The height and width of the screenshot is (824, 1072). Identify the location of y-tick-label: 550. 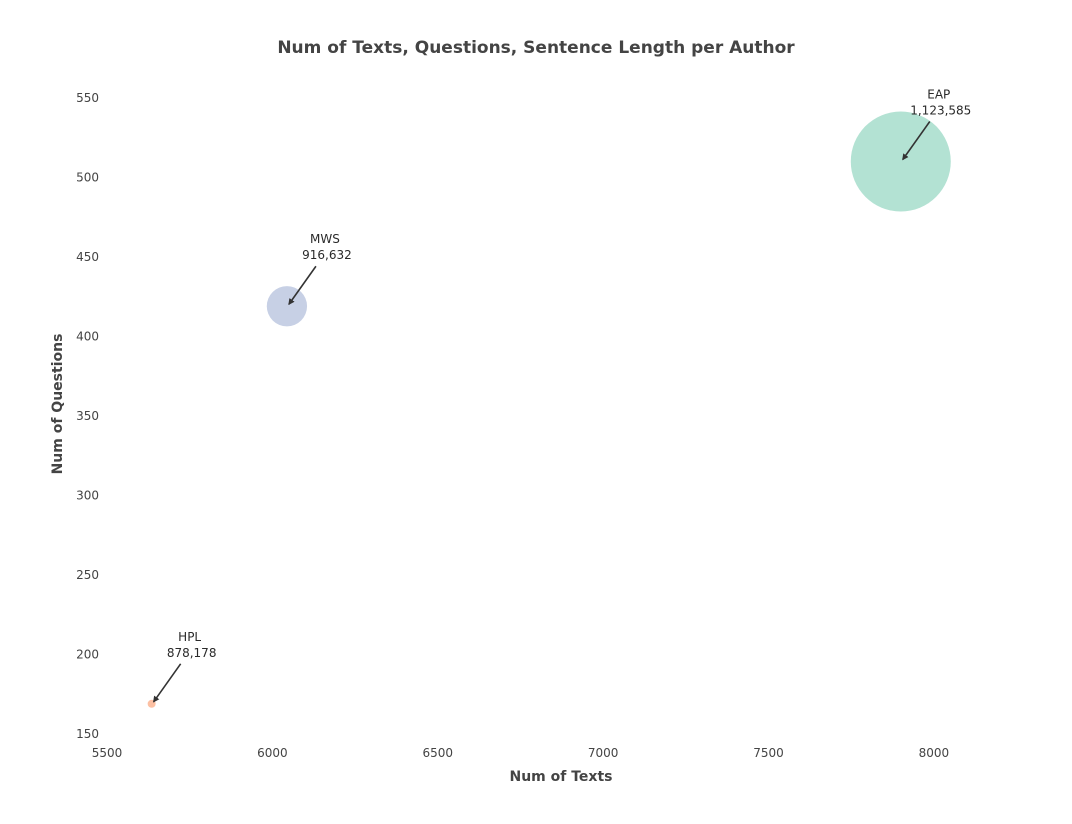
(87, 98).